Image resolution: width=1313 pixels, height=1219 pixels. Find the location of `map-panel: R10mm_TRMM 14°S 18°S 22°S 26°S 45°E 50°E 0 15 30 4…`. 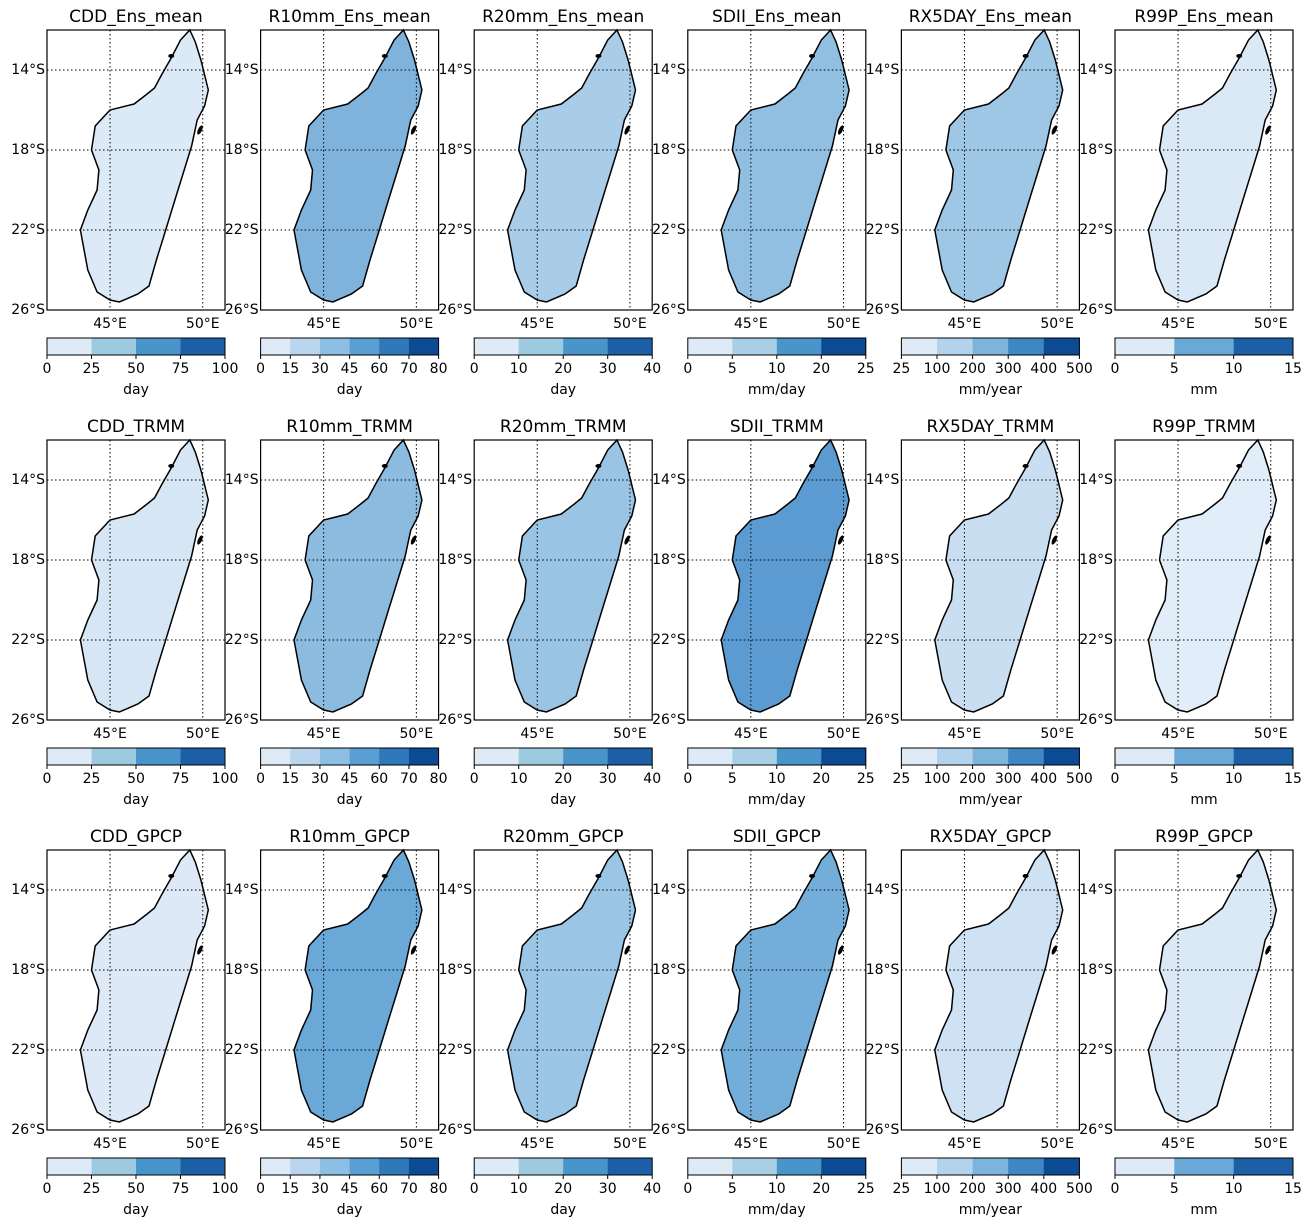

map-panel: R10mm_TRMM 14°S 18°S 22°S 26°S 45°E 50°E 0 15 30 4… is located at coordinates (336, 612).